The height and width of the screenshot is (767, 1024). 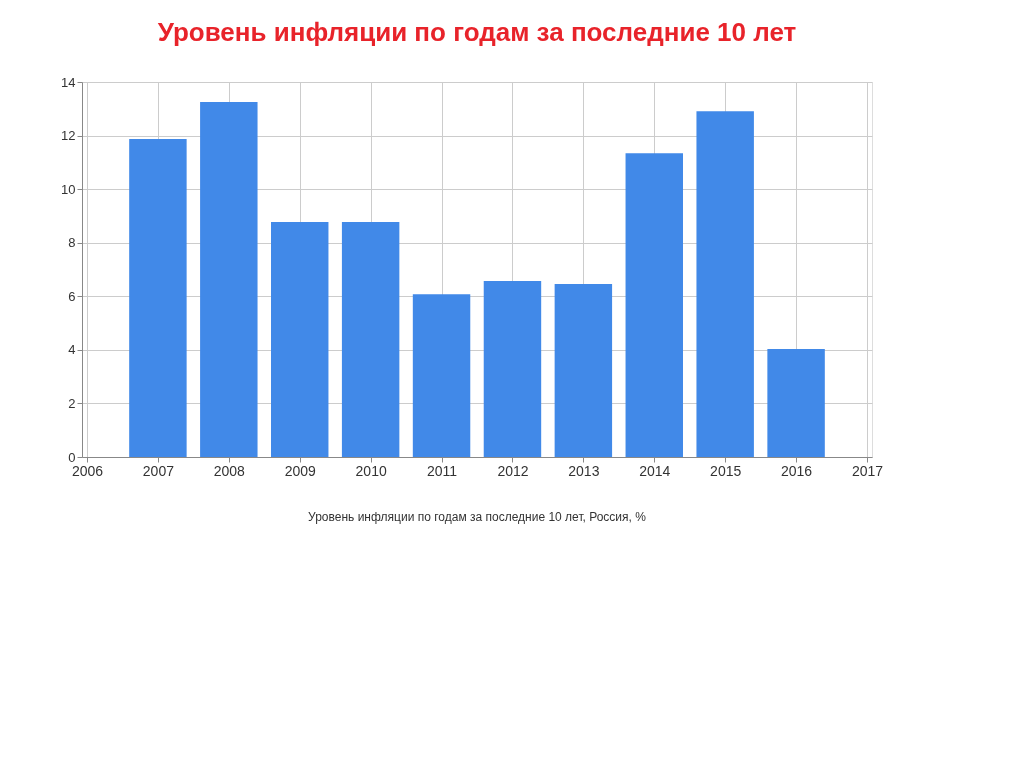 What do you see at coordinates (442, 470) in the screenshot?
I see `x-tick-label: 2011` at bounding box center [442, 470].